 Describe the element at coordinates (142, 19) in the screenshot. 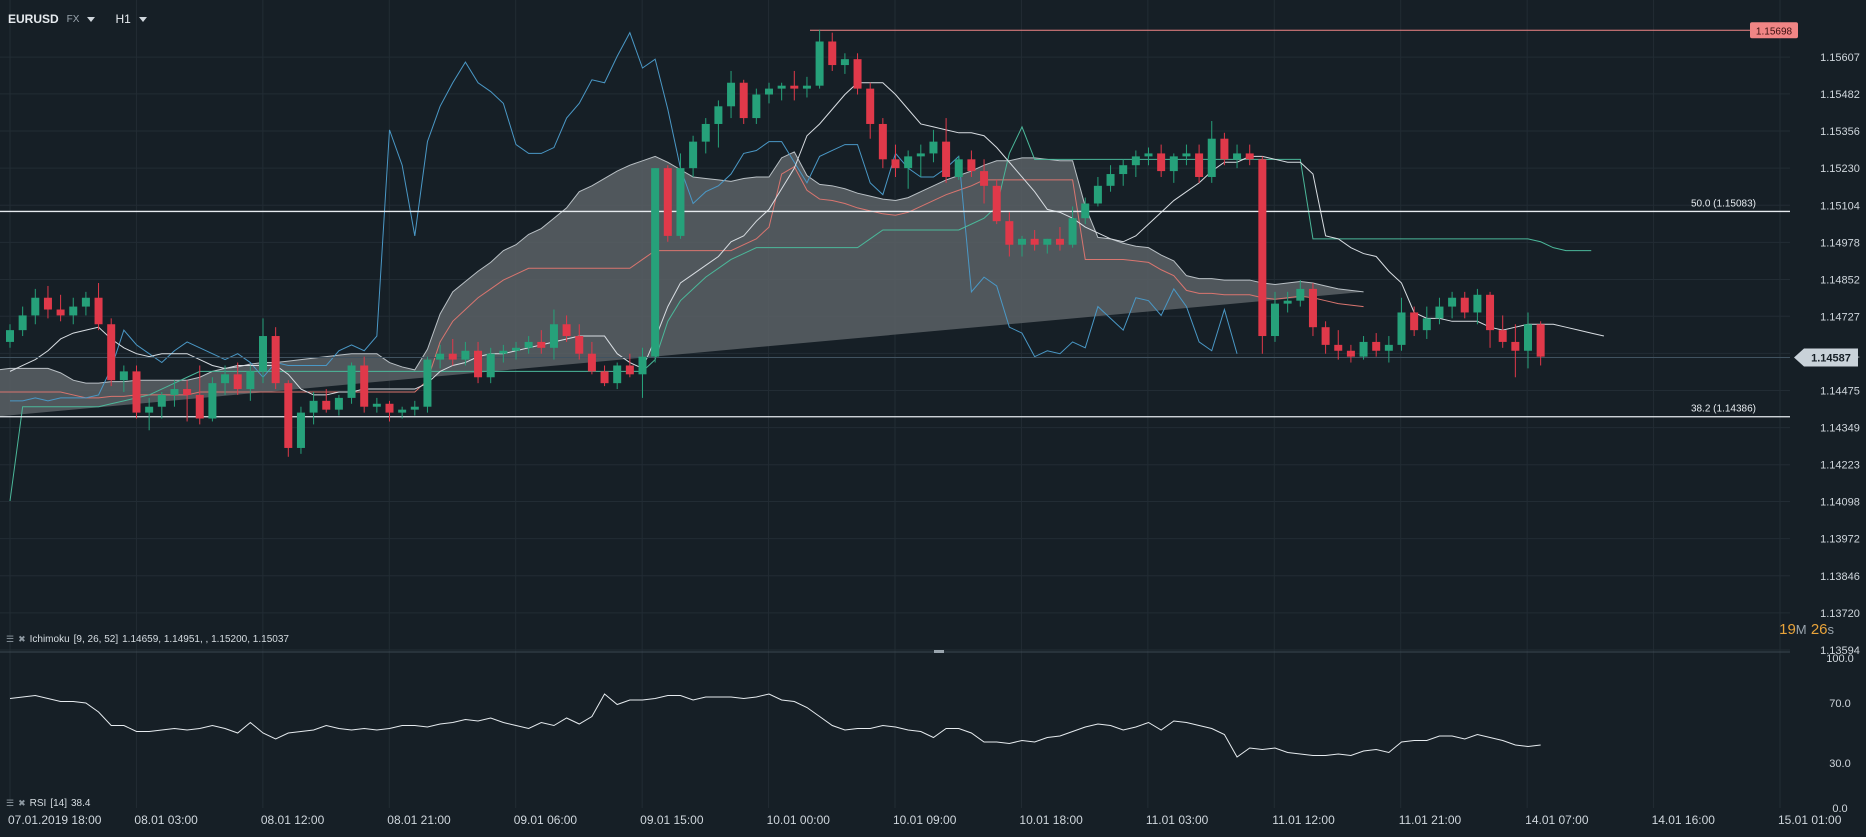

I see `timeframe-dropdown-caret-icon` at that location.